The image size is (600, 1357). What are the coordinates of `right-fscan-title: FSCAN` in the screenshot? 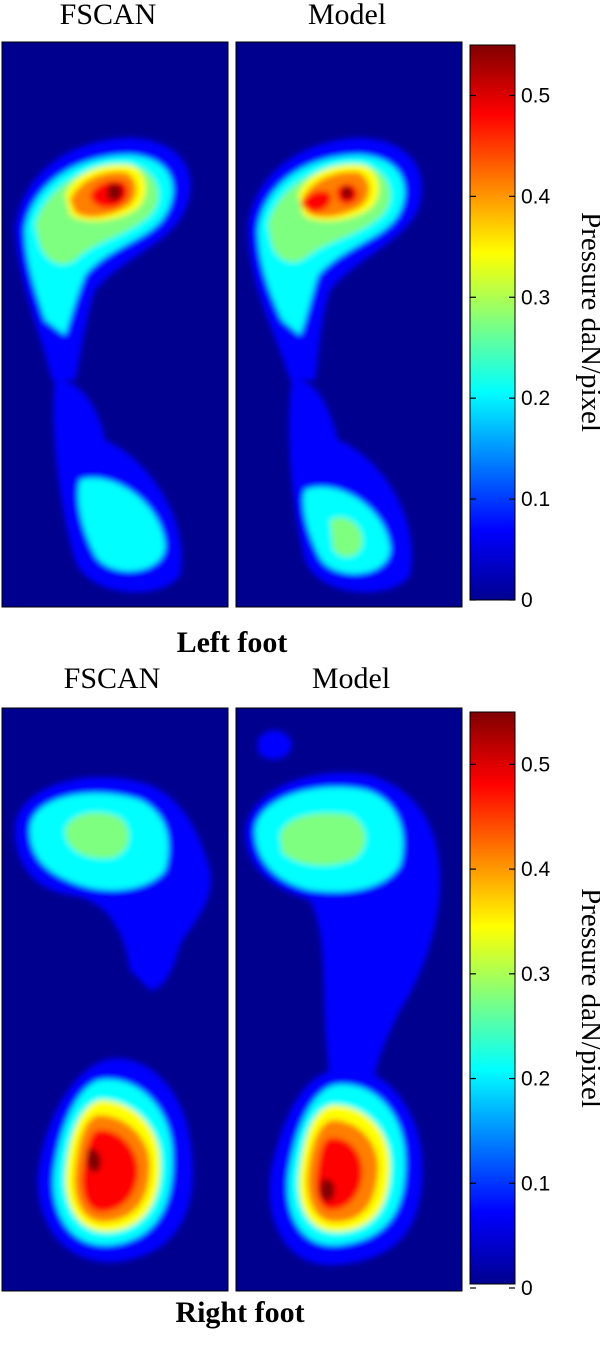 It's located at (112, 678).